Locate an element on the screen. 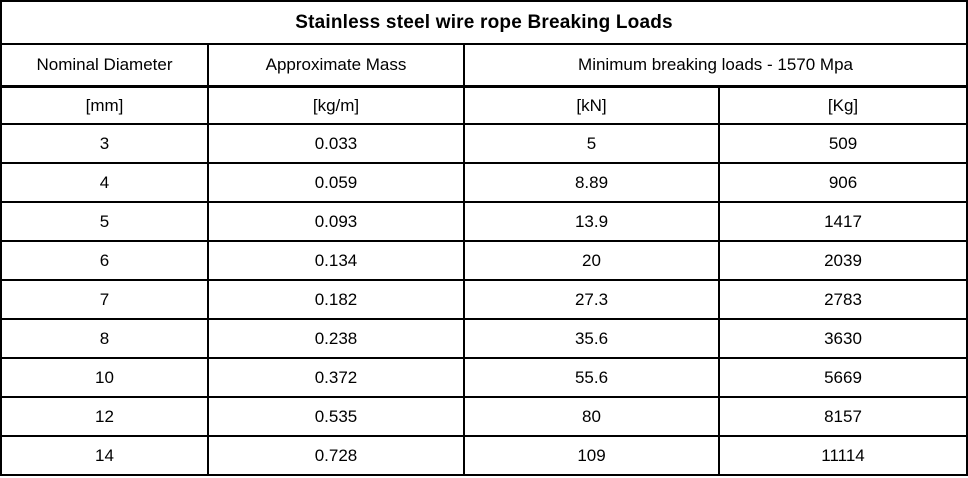  units-row: [mm] [kg/m] [kN] [Kg] is located at coordinates (484, 105).